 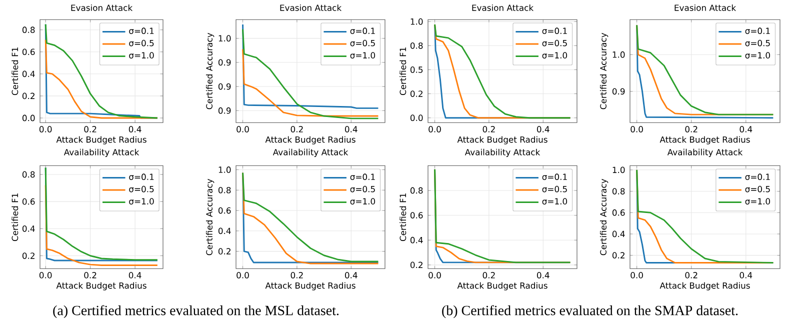 I want to click on y-tick-label: 0.5, so click(x=416, y=70).